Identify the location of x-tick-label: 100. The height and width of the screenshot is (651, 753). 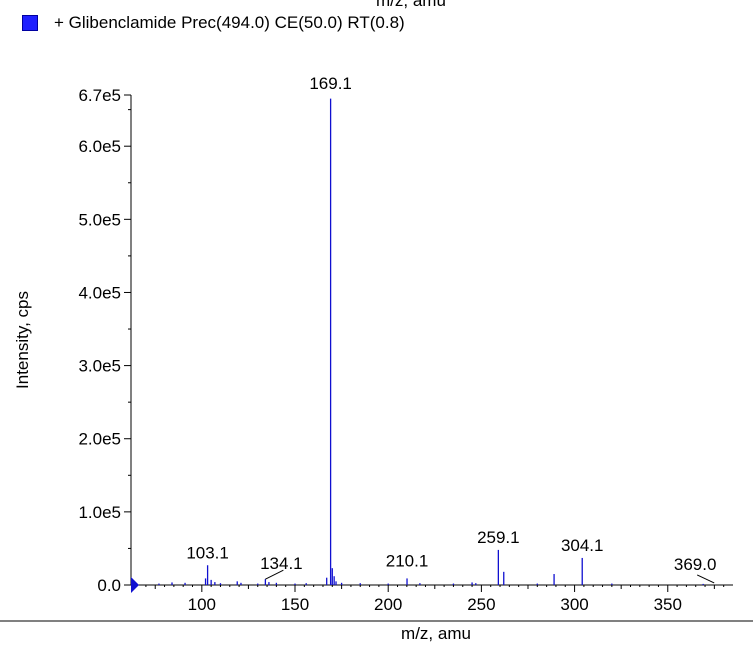
(202, 604).